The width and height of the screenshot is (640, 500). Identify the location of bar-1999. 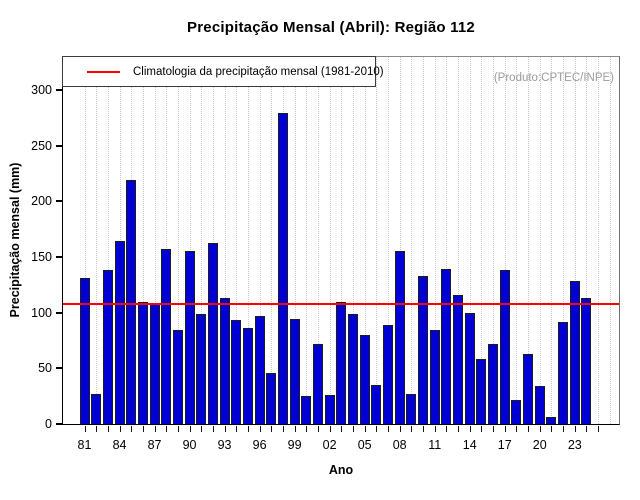
(294, 371).